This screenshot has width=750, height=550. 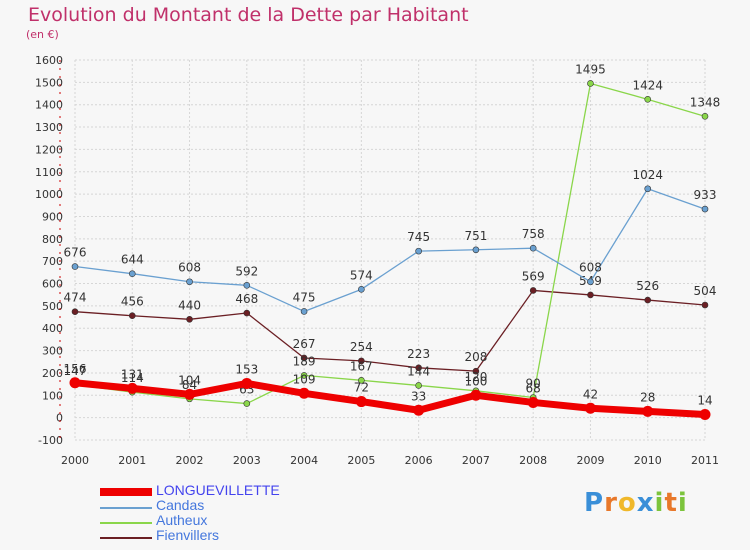 What do you see at coordinates (190, 460) in the screenshot?
I see `x-tick-label: 2002` at bounding box center [190, 460].